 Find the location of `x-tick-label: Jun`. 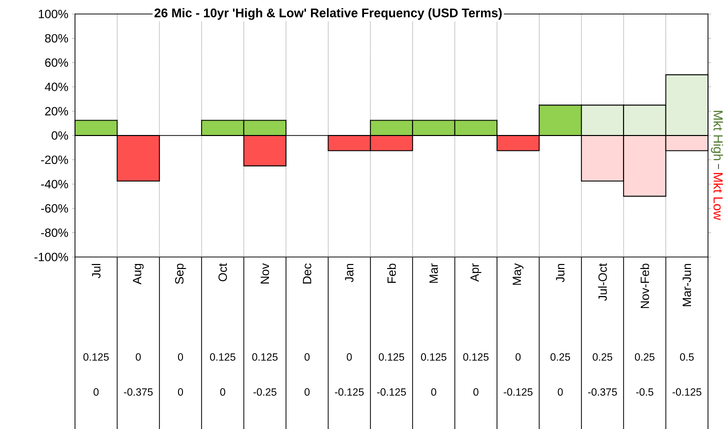

x-tick-label: Jun is located at coordinates (560, 273).